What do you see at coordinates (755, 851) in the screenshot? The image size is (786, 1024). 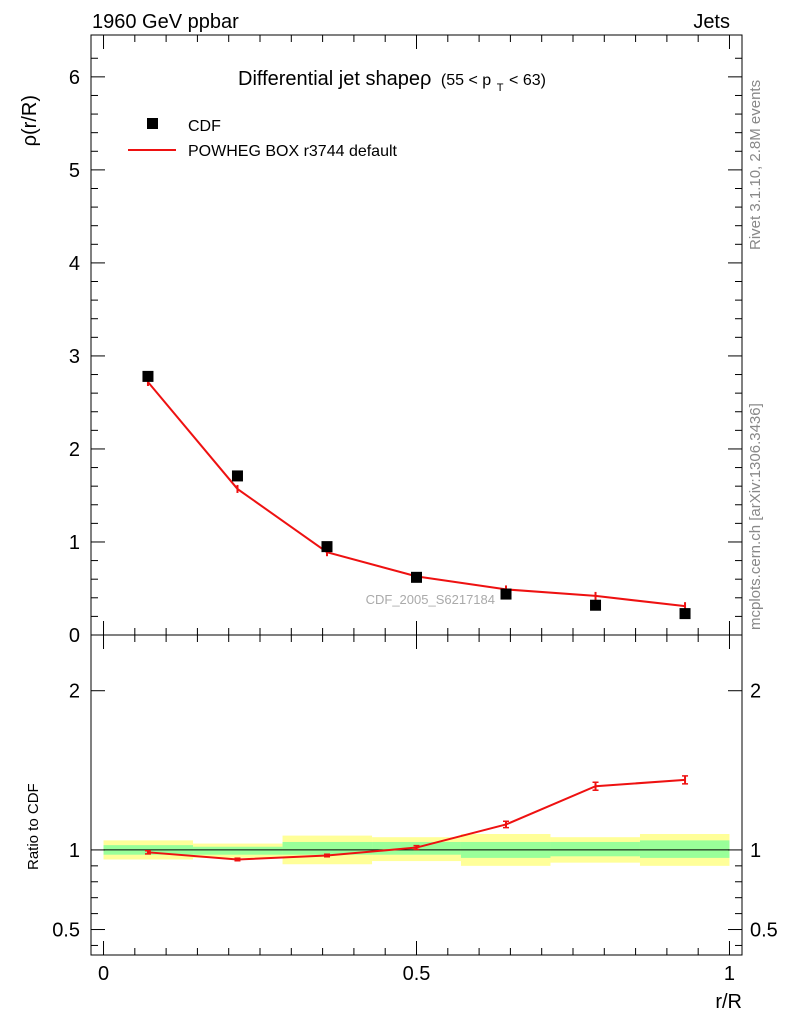 I see `y-tick-label-ratio-right: 1` at bounding box center [755, 851].